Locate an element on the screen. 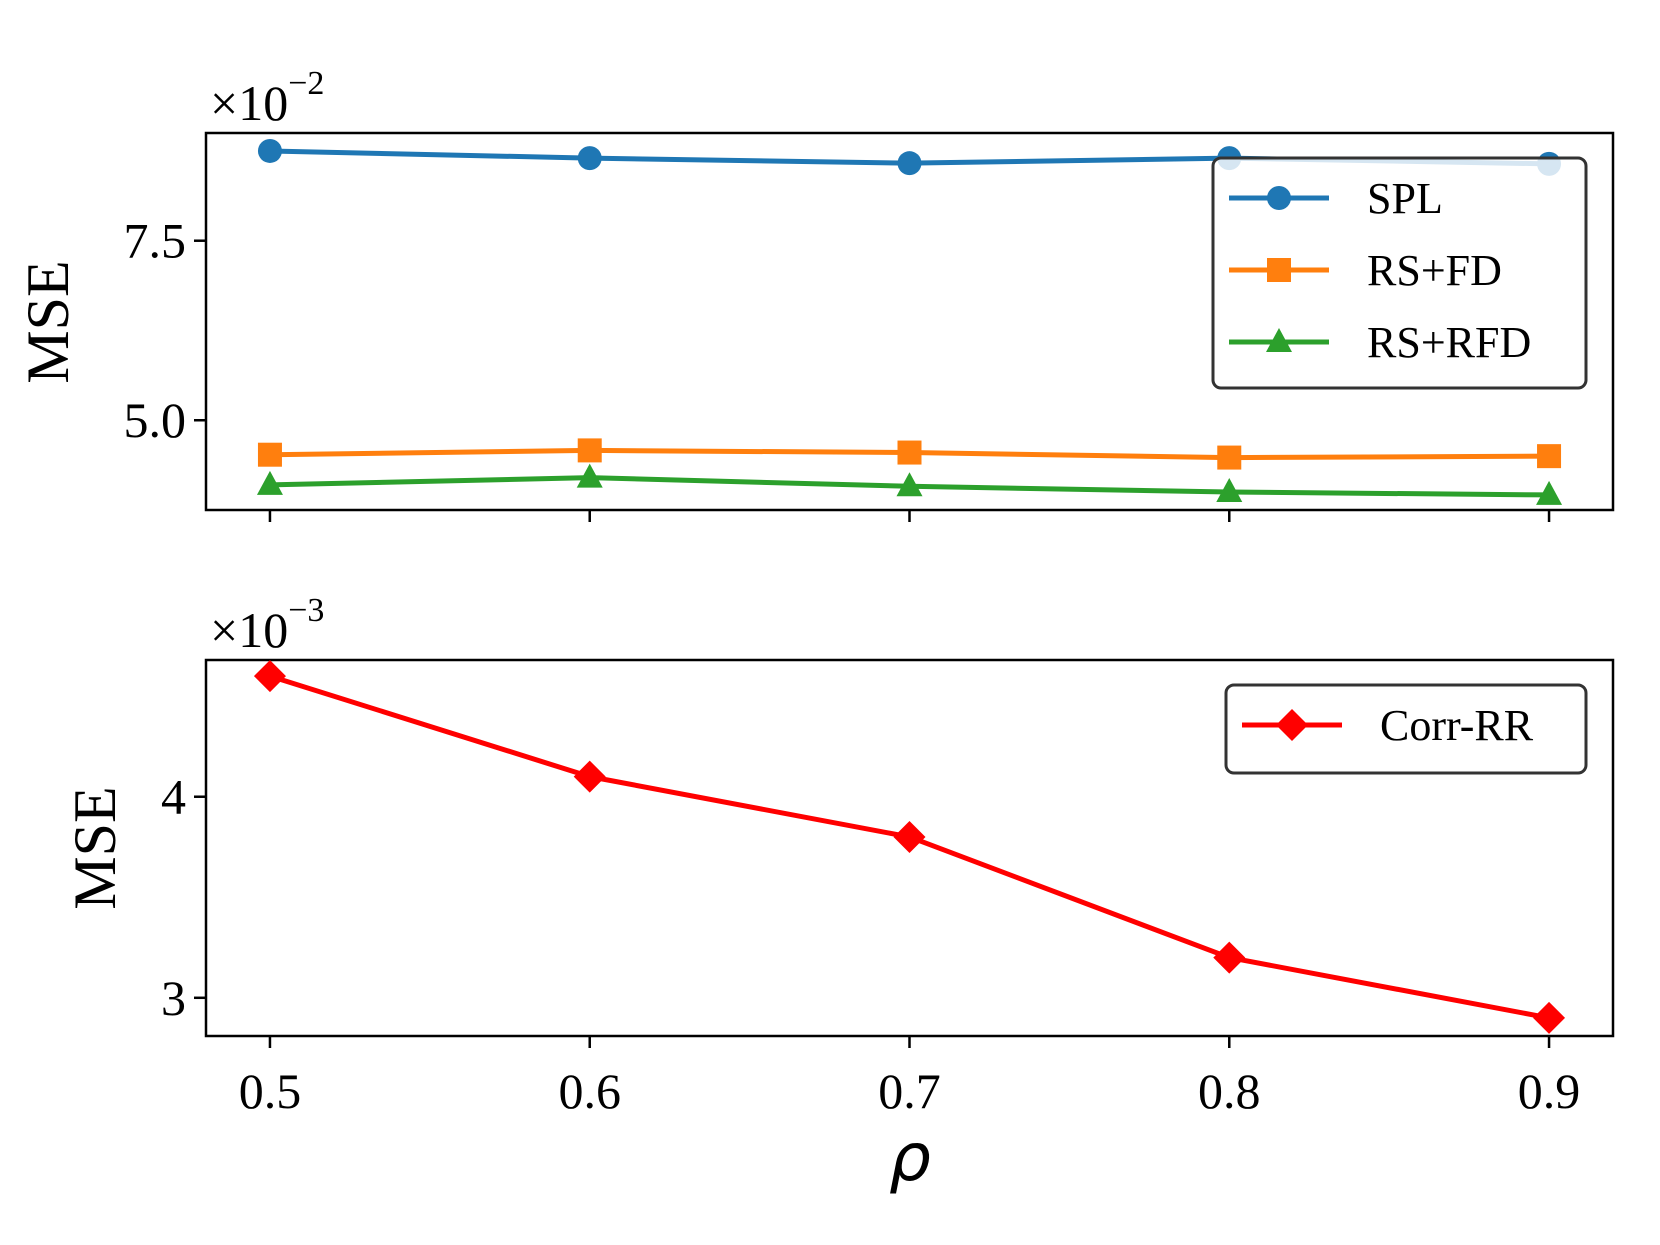 The width and height of the screenshot is (1660, 1245). x-axis-label: ρ is located at coordinates (910, 1157).